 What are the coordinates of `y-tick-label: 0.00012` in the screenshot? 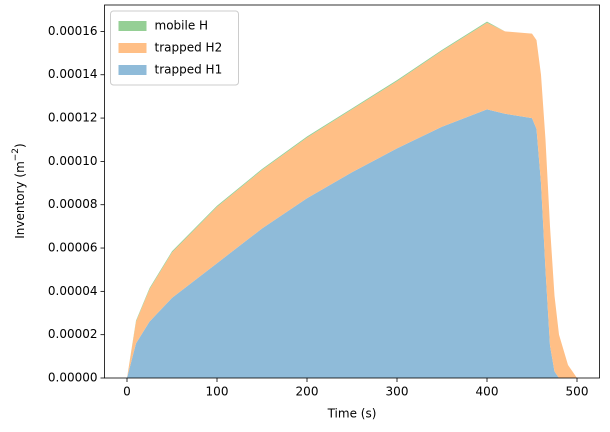 It's located at (73, 118).